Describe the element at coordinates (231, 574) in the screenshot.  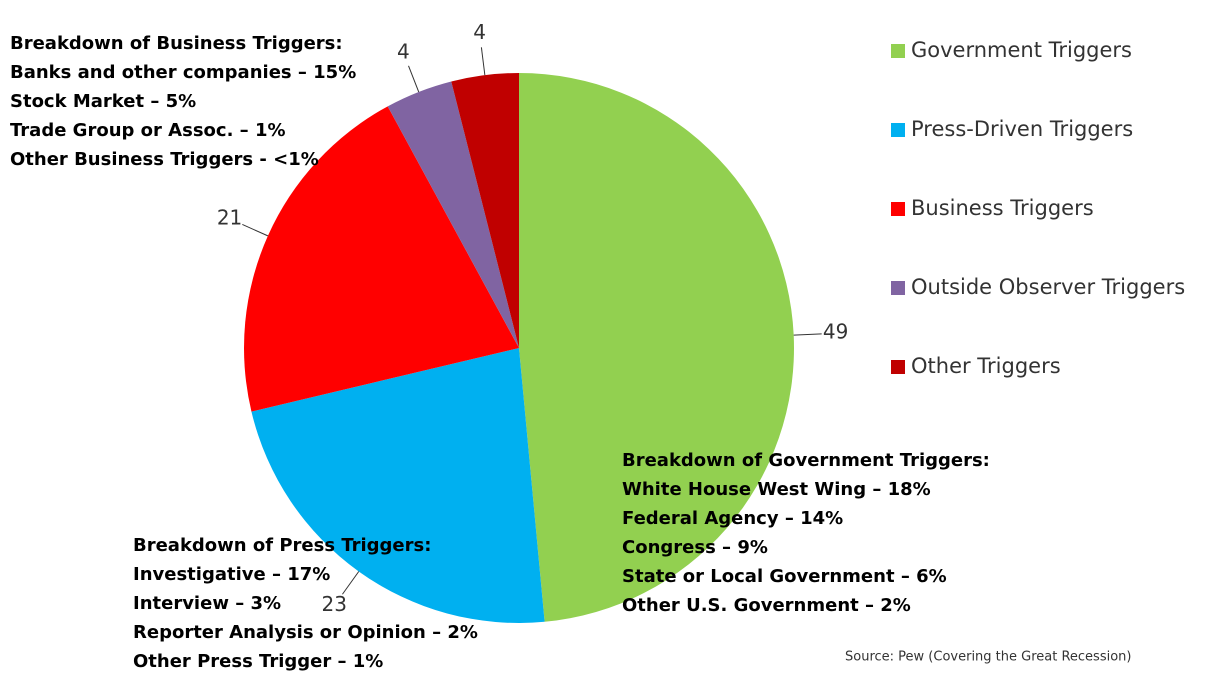
I see `annotation-line: Investigative – 17%` at that location.